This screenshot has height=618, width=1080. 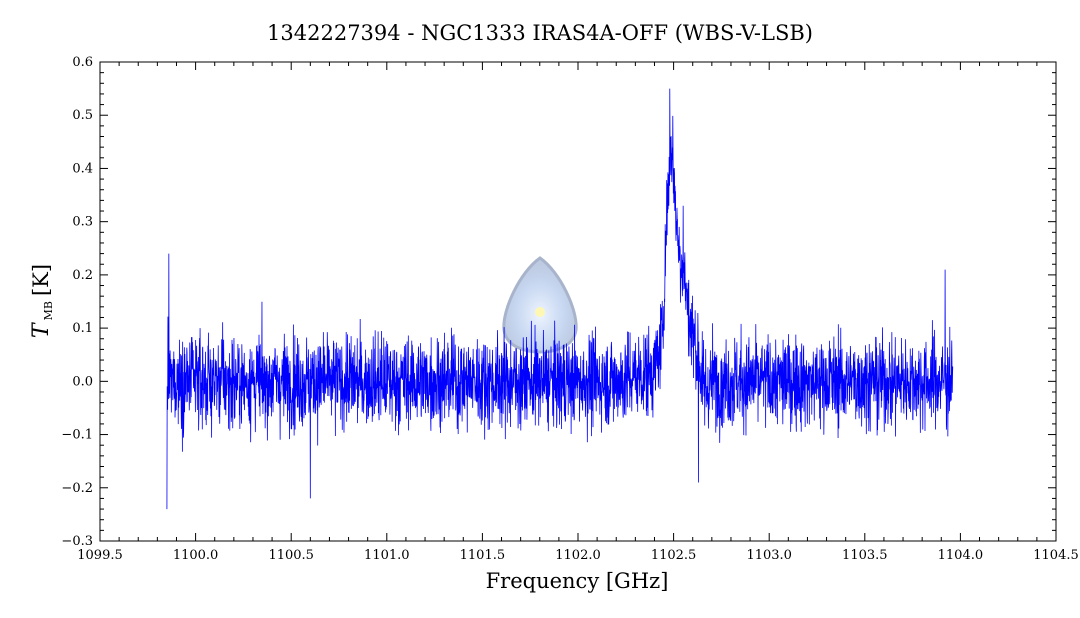 What do you see at coordinates (578, 555) in the screenshot?
I see `x-tick-label: 1102.0` at bounding box center [578, 555].